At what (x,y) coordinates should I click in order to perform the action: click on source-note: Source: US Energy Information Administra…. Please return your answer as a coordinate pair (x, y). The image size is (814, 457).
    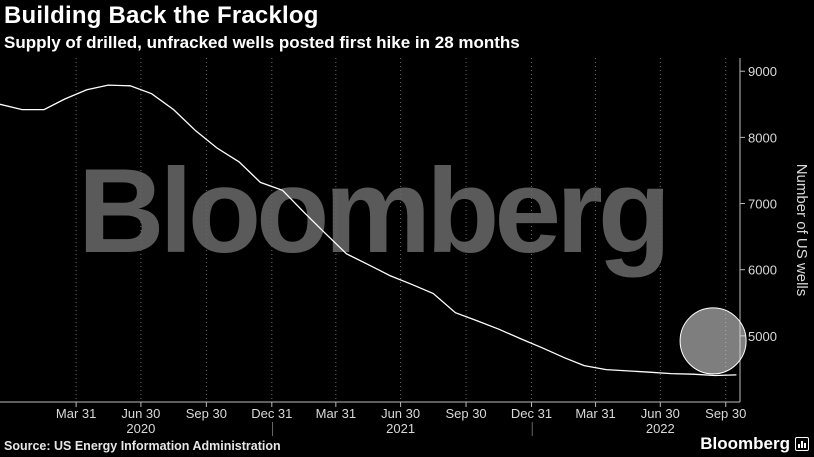
    Looking at the image, I should click on (142, 446).